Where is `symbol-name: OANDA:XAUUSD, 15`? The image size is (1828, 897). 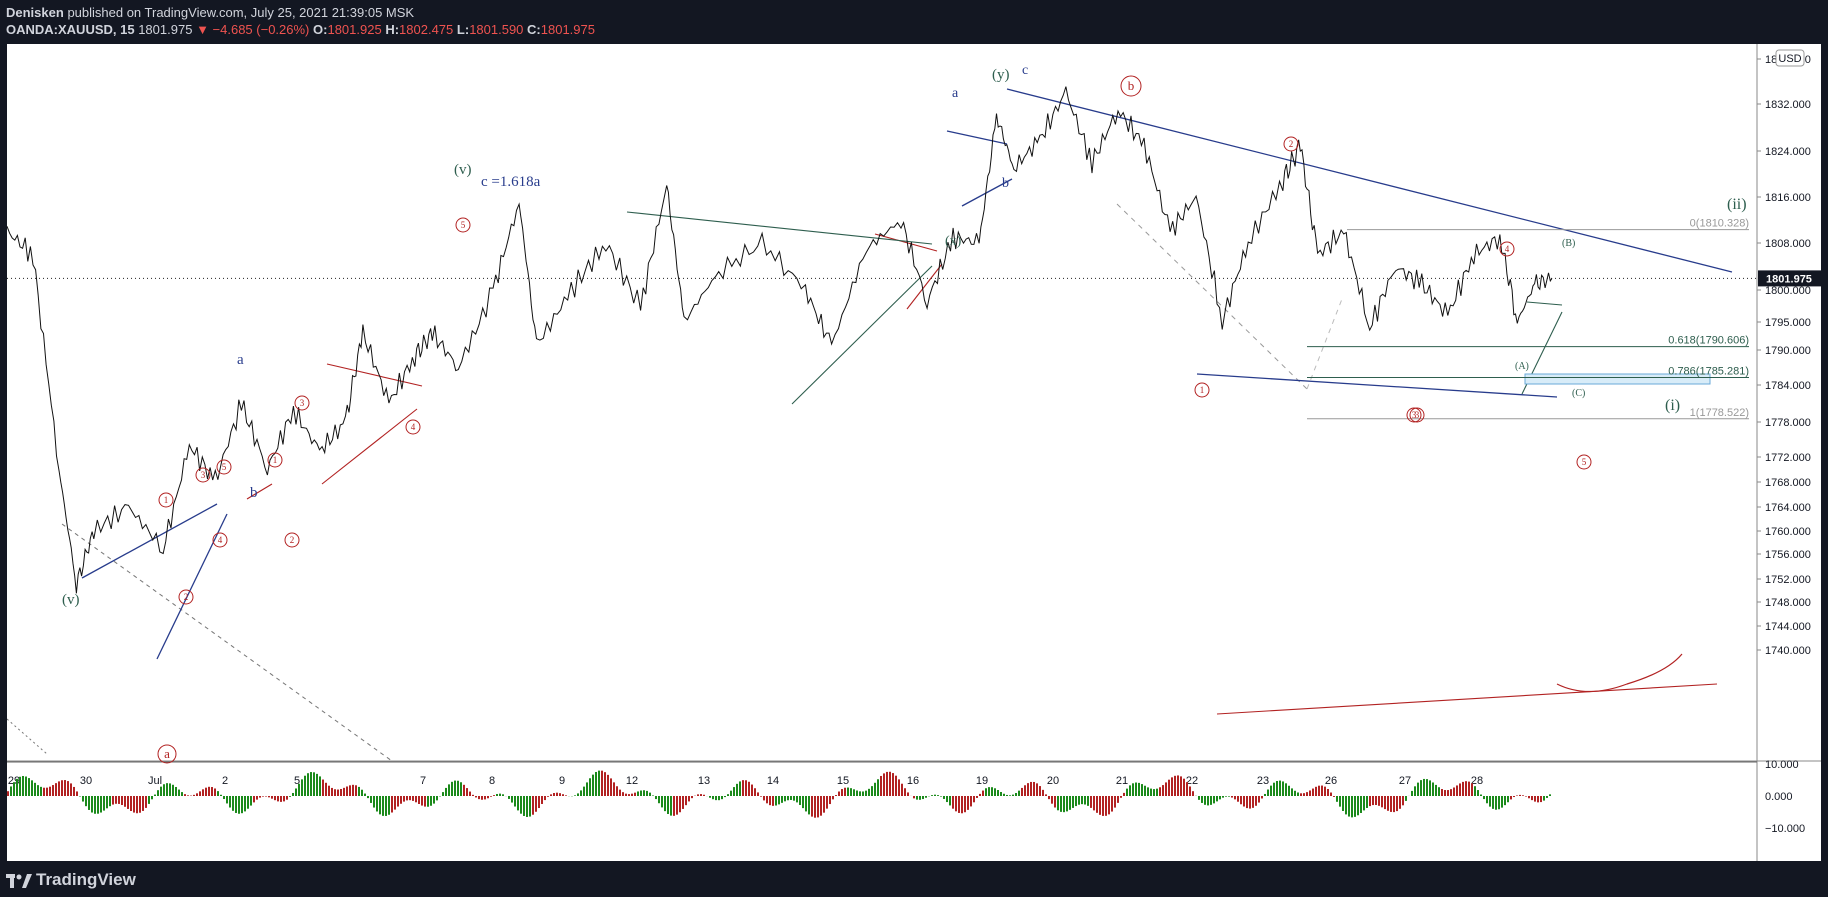
symbol-name: OANDA:XAUUSD, 15 is located at coordinates (70, 29).